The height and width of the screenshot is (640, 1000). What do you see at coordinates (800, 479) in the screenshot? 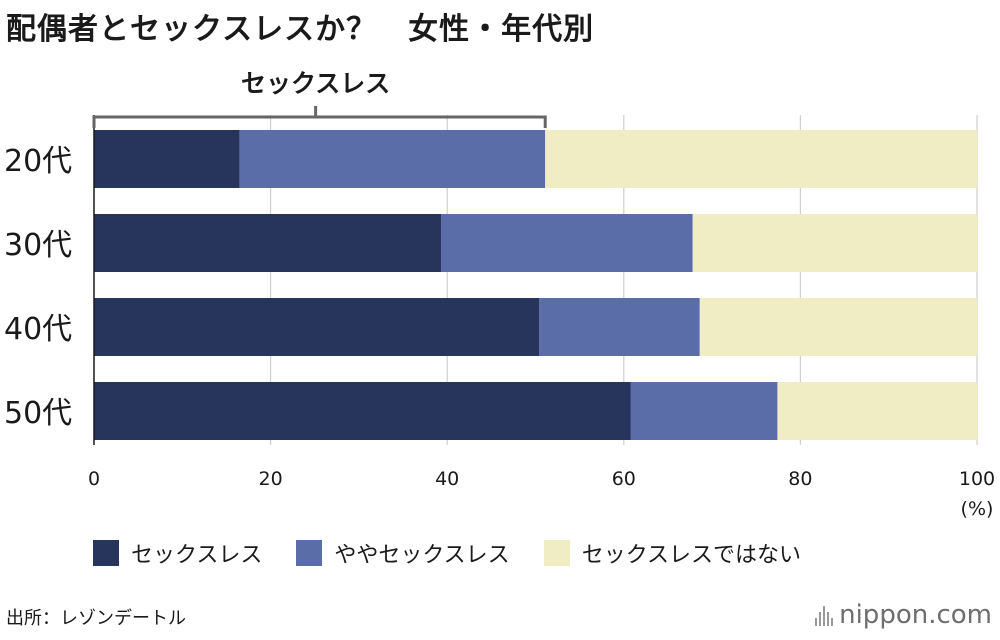
I see `x-tick-label-80: 80` at bounding box center [800, 479].